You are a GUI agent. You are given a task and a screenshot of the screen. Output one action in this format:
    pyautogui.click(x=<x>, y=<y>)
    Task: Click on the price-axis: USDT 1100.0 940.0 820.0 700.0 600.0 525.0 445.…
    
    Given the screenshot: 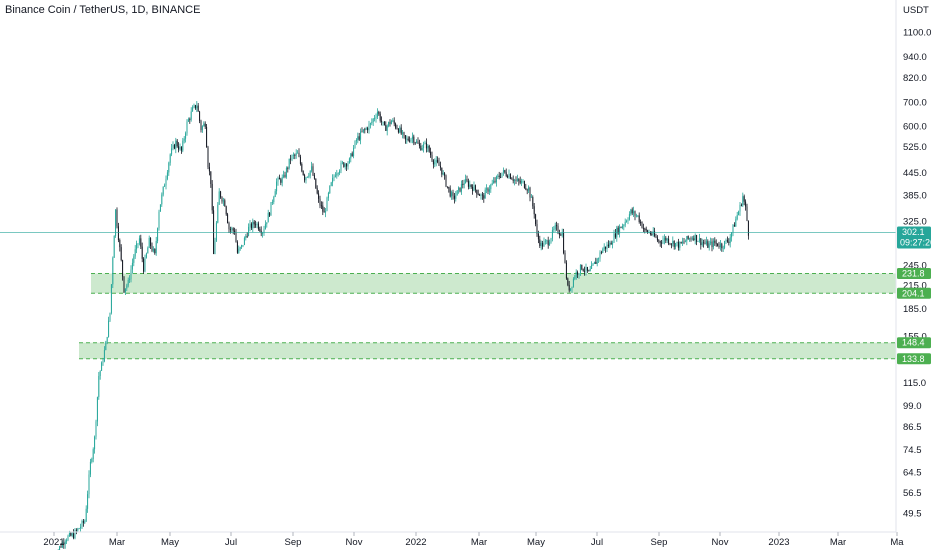 What is the action you would take?
    pyautogui.click(x=913, y=275)
    